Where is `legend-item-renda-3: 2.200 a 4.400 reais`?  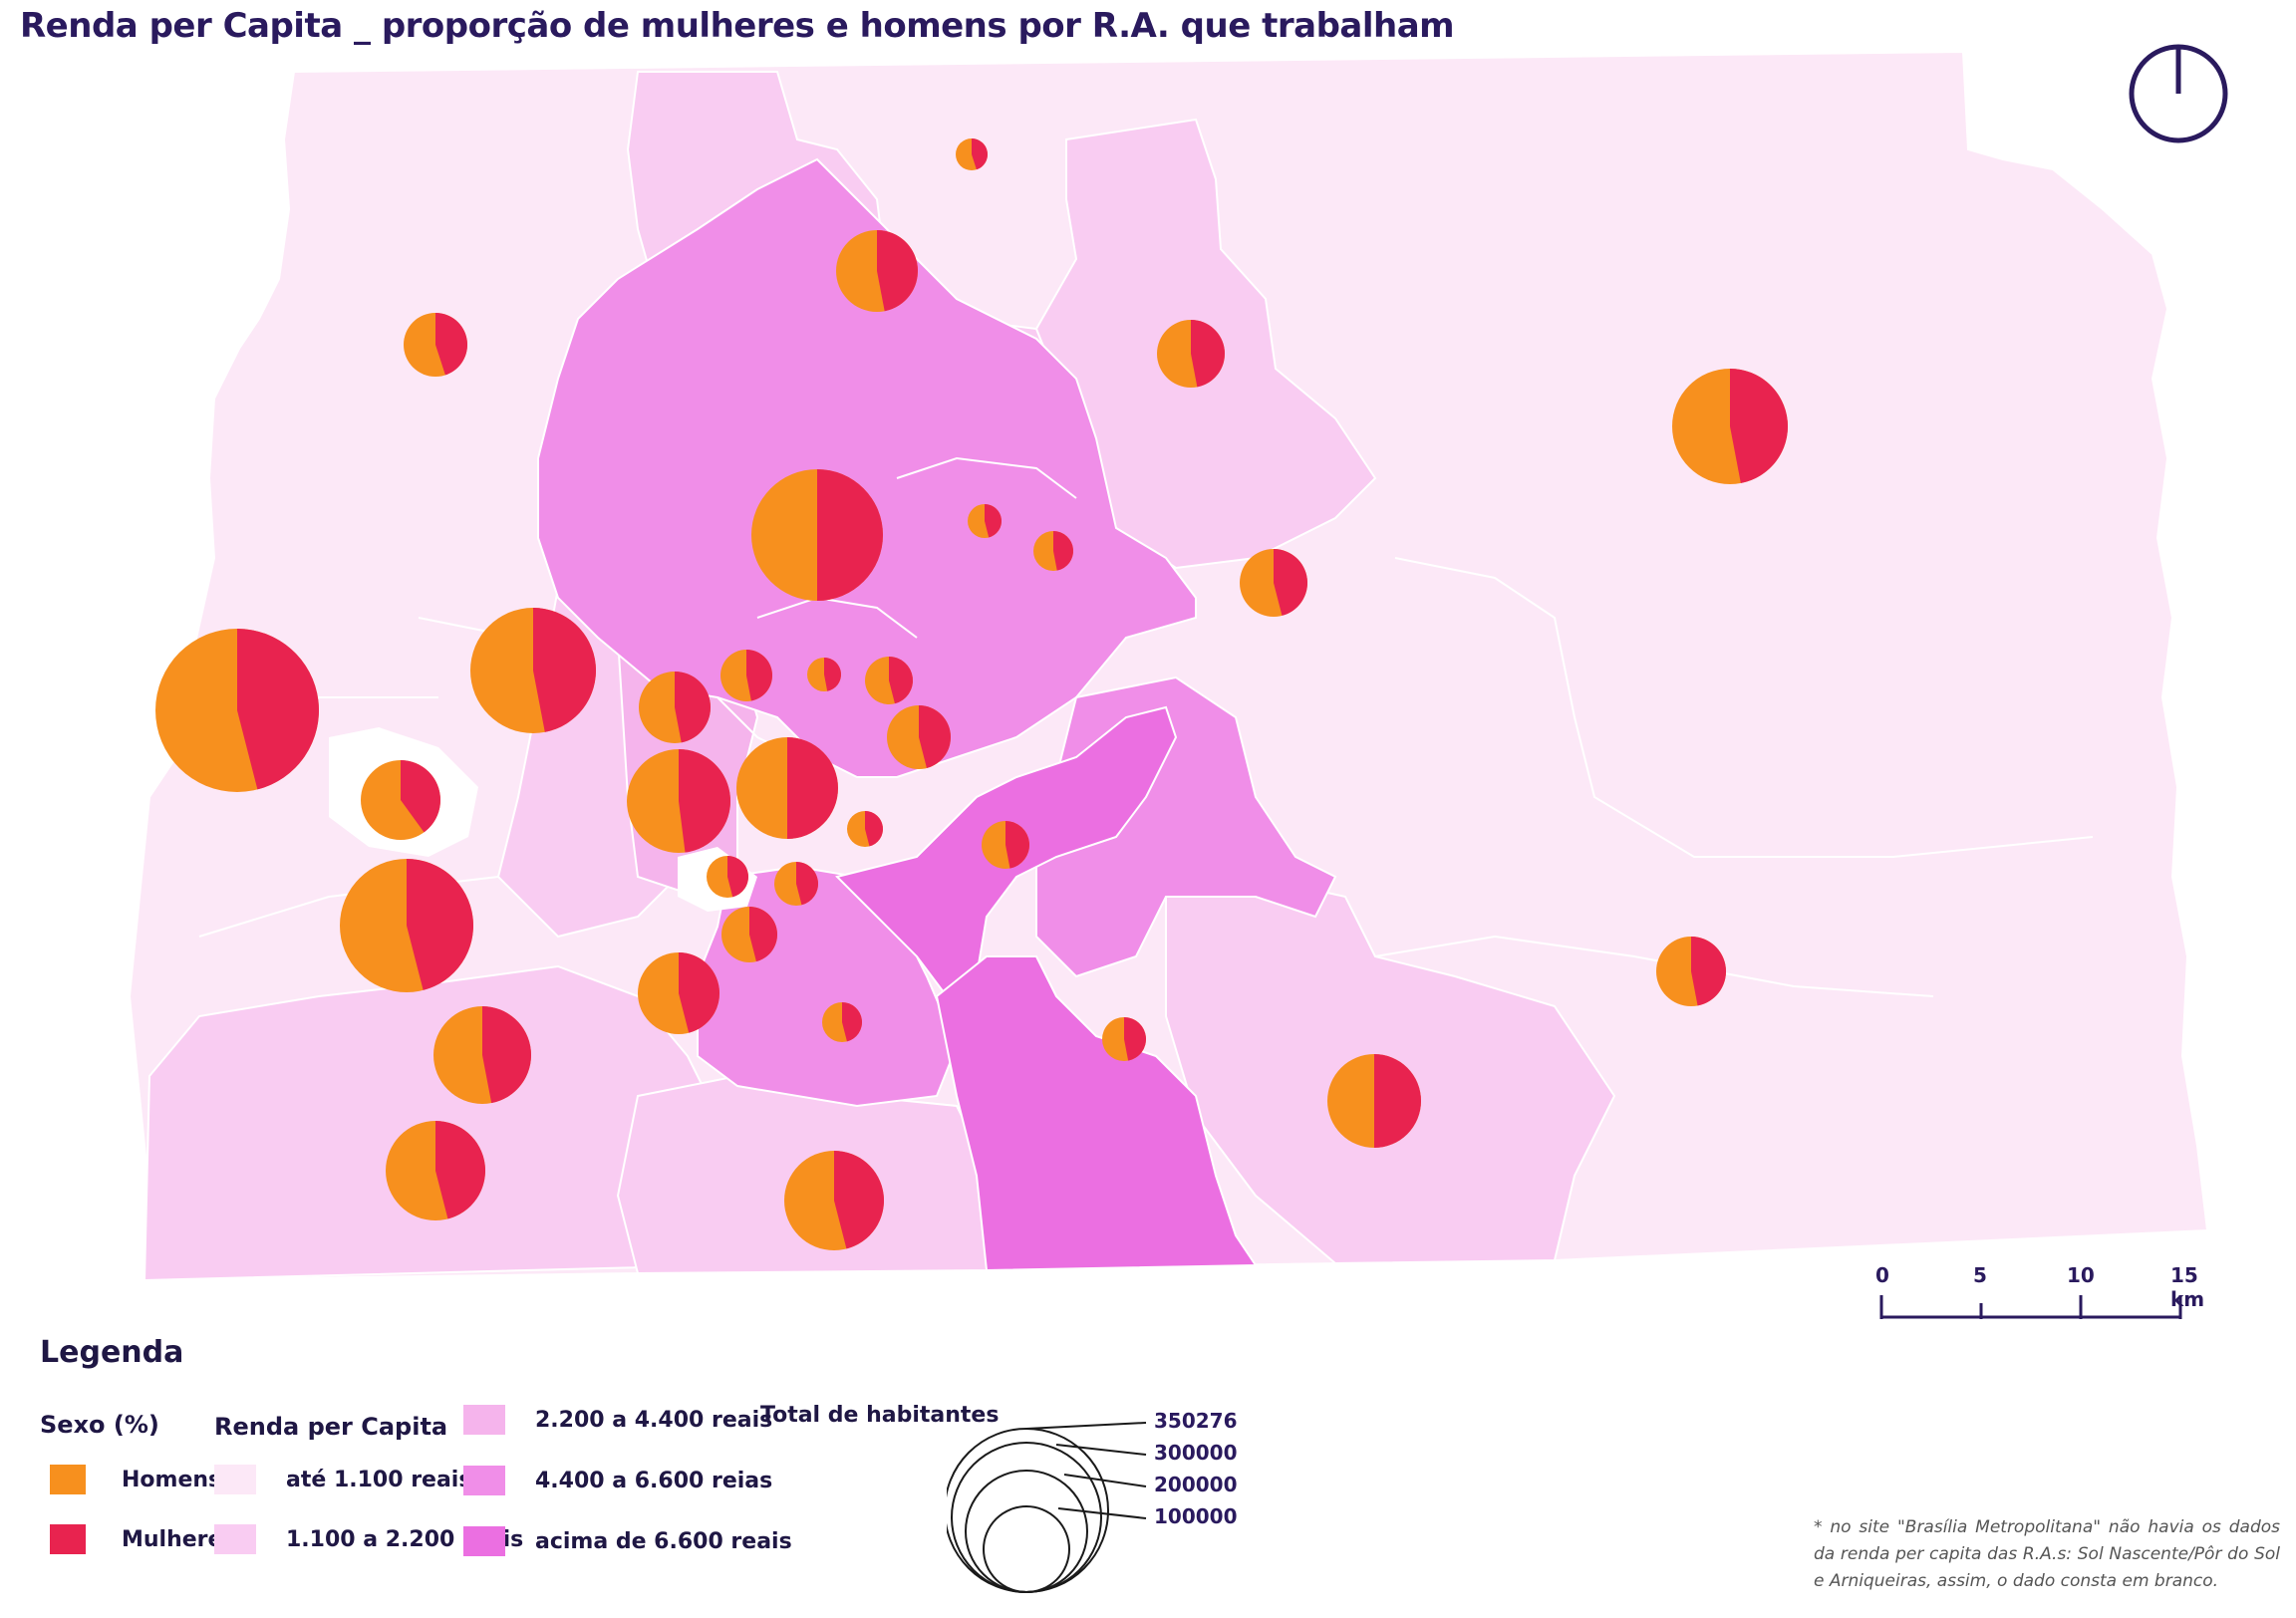
legend-item-renda-3: 2.200 a 4.400 reais is located at coordinates (617, 1420).